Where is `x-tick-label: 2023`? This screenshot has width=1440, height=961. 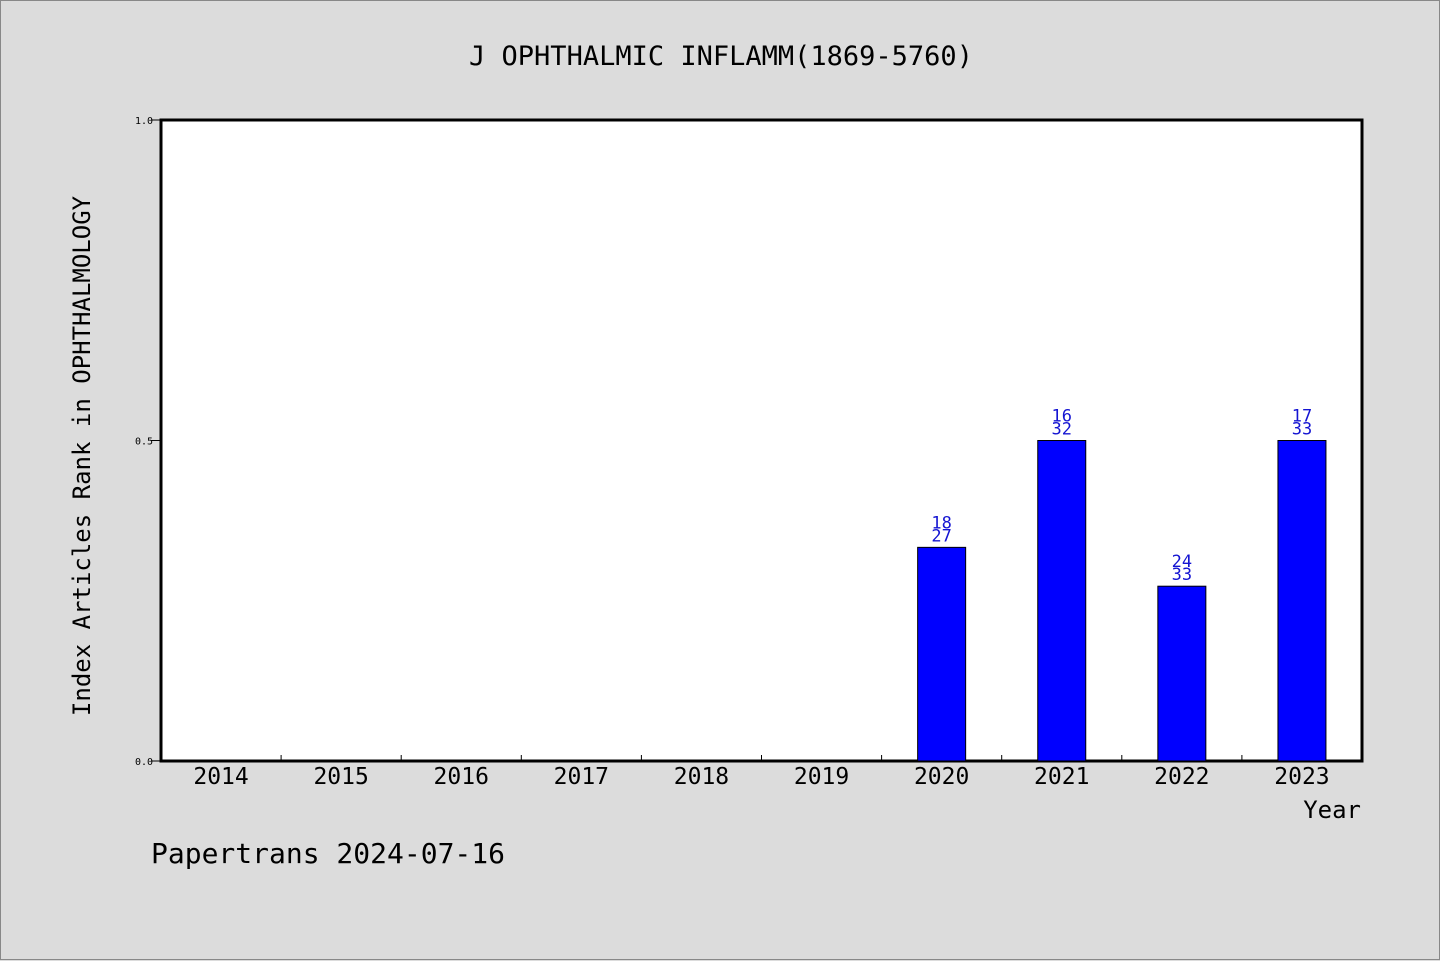 x-tick-label: 2023 is located at coordinates (1301, 777).